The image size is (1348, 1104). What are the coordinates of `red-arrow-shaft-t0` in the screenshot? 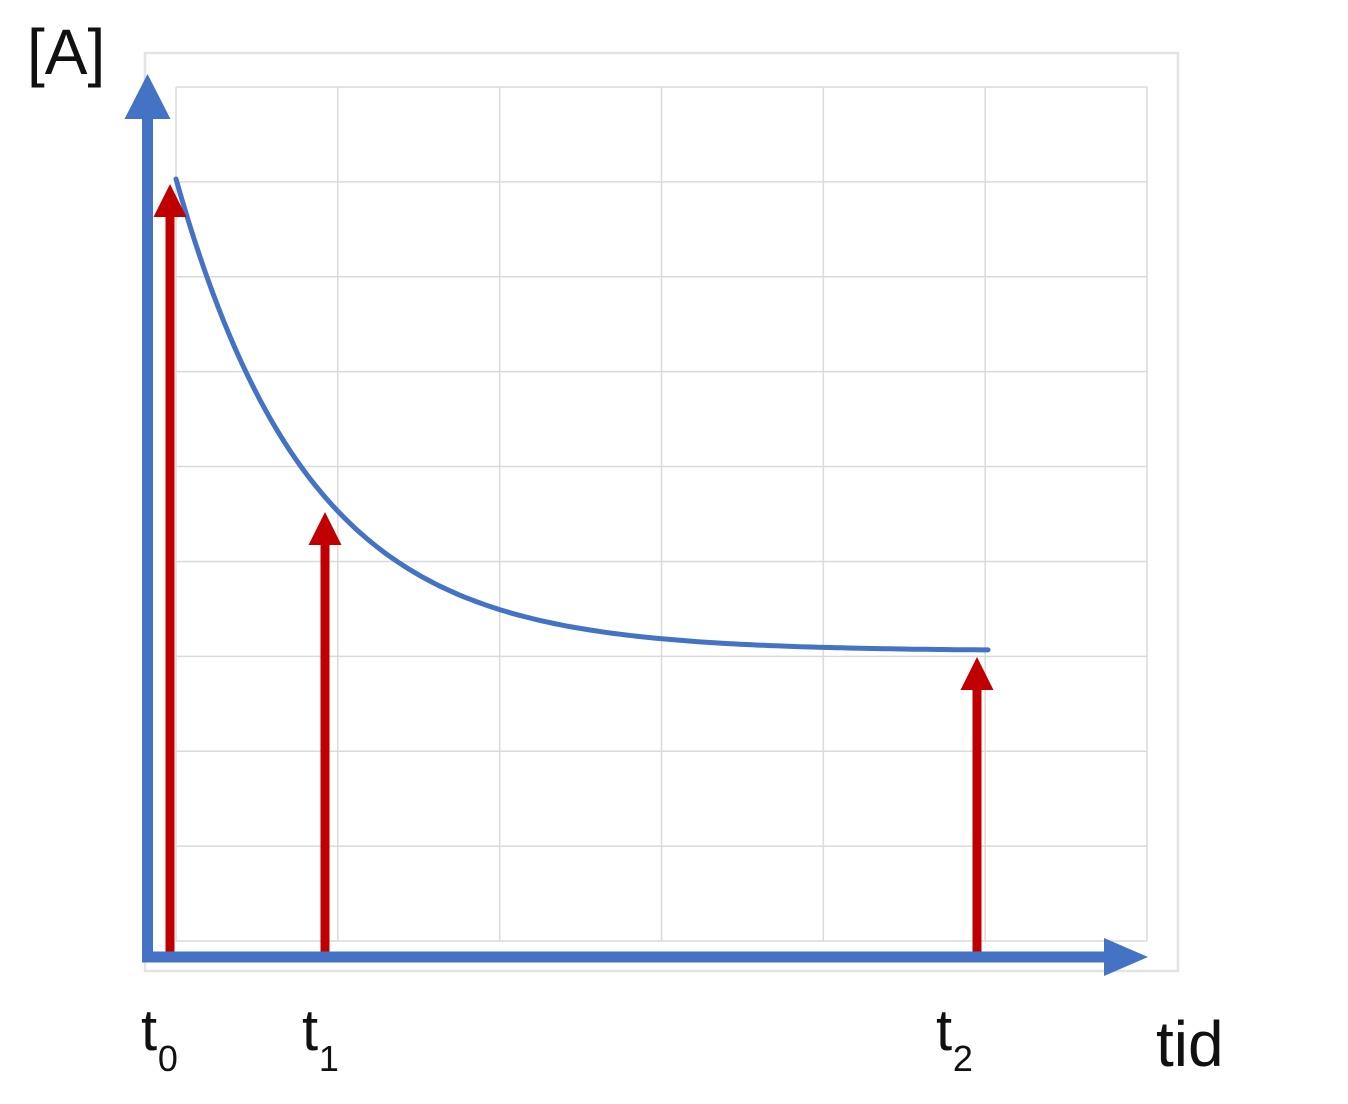 It's located at (170, 583).